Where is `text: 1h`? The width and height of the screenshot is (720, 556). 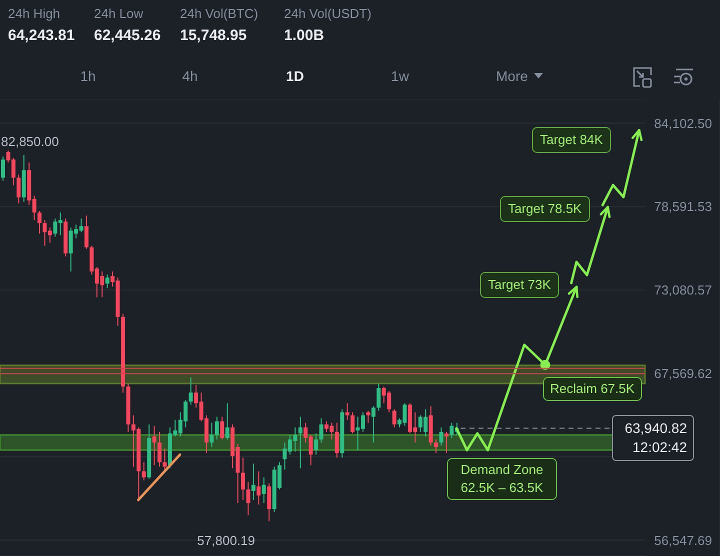 text: 1h is located at coordinates (88, 76).